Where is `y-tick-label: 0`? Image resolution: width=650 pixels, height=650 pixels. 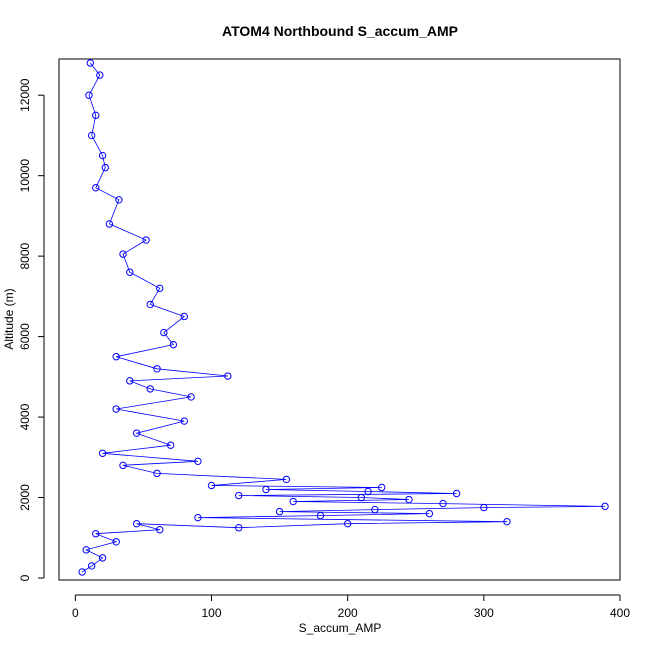
y-tick-label: 0 is located at coordinates (25, 577).